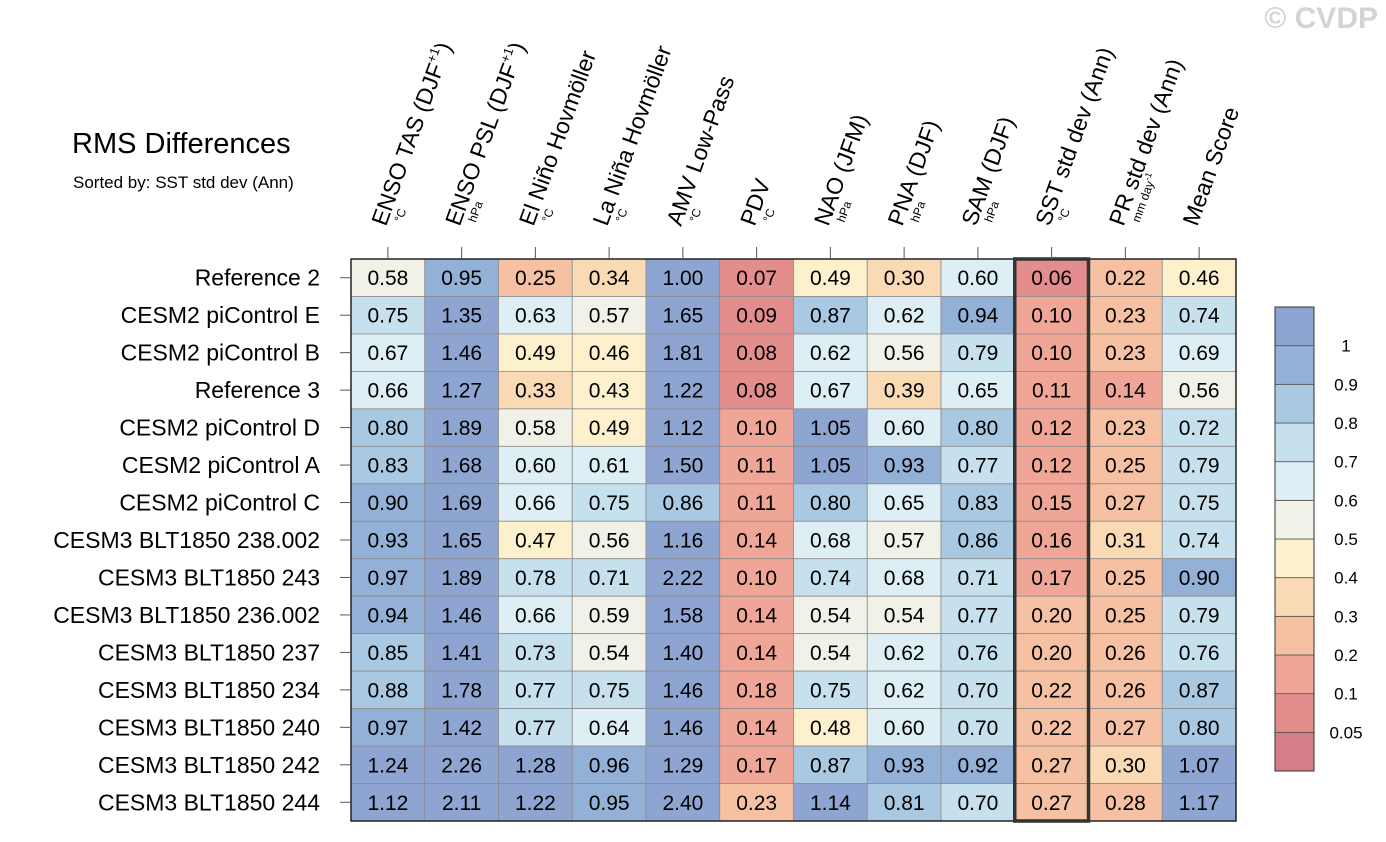  I want to click on chart-subtitle: Sorted by: SST std dev (Ann), so click(183, 182).